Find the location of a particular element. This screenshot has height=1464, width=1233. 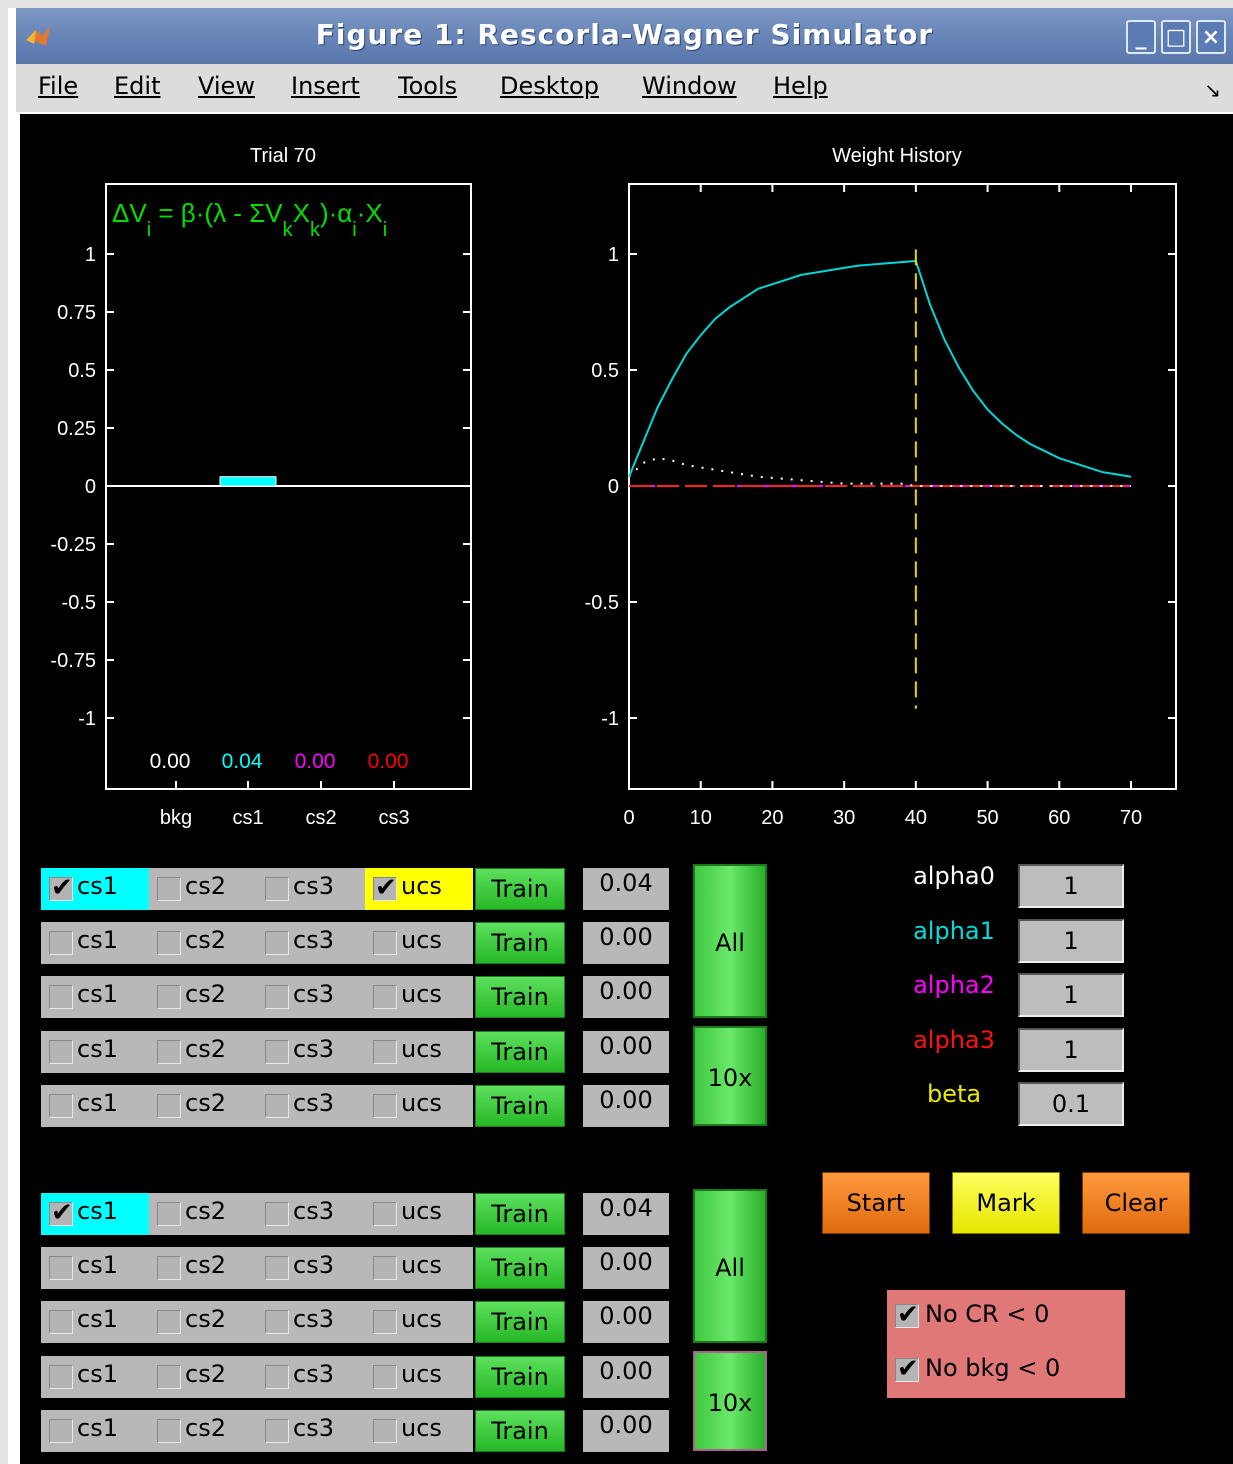

option-checkbox: No bkg < 0 is located at coordinates (1005, 1370).